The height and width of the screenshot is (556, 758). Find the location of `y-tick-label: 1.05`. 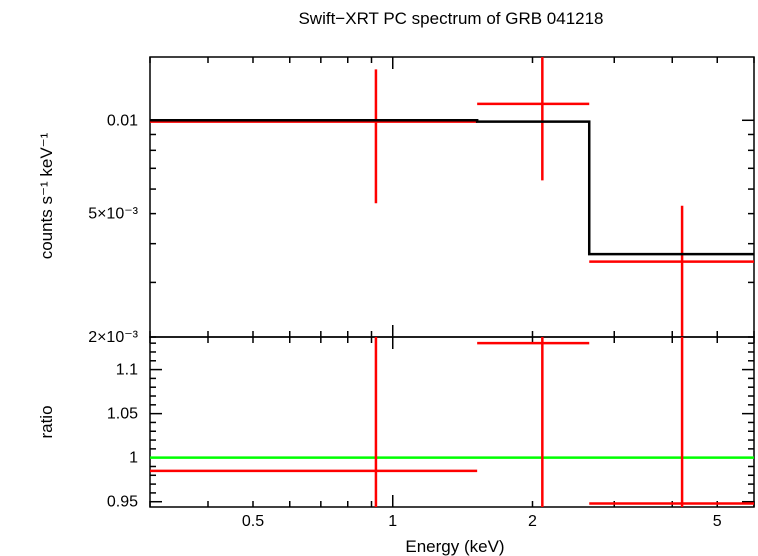

y-tick-label: 1.05 is located at coordinates (122, 414).